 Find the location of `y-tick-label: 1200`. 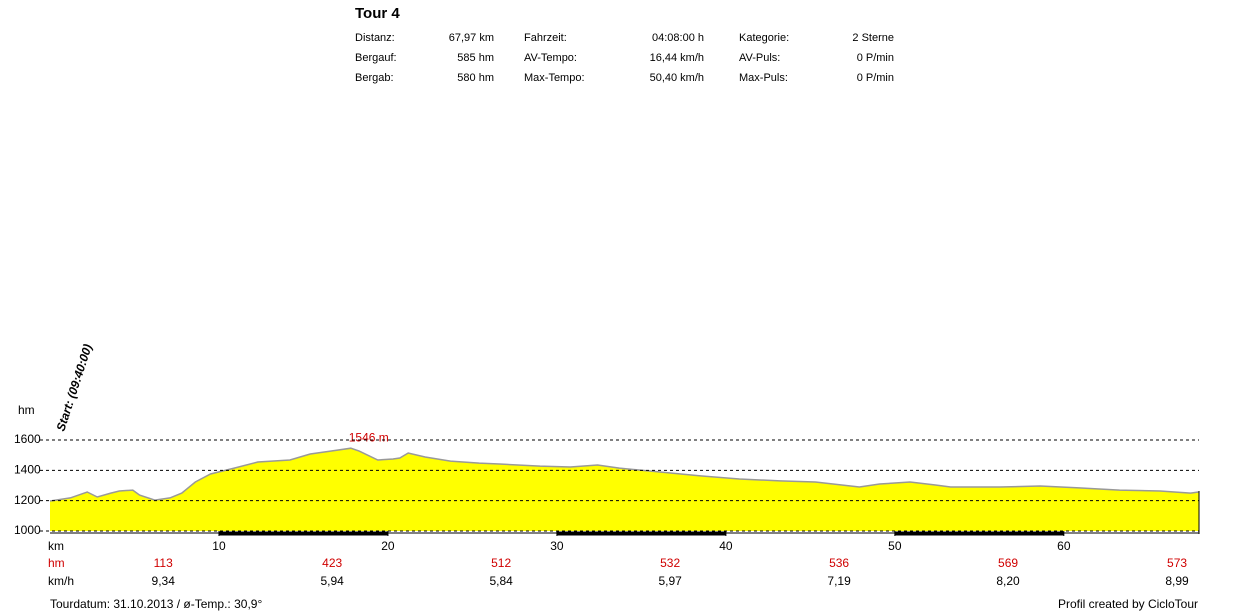

y-tick-label: 1200 is located at coordinates (27, 500).